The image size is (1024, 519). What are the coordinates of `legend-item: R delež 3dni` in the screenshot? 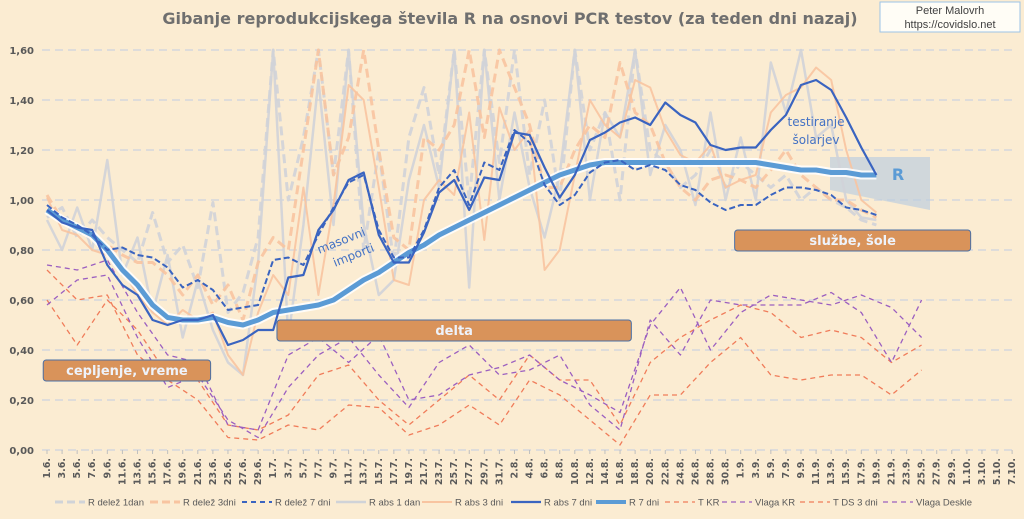 It's located at (193, 503).